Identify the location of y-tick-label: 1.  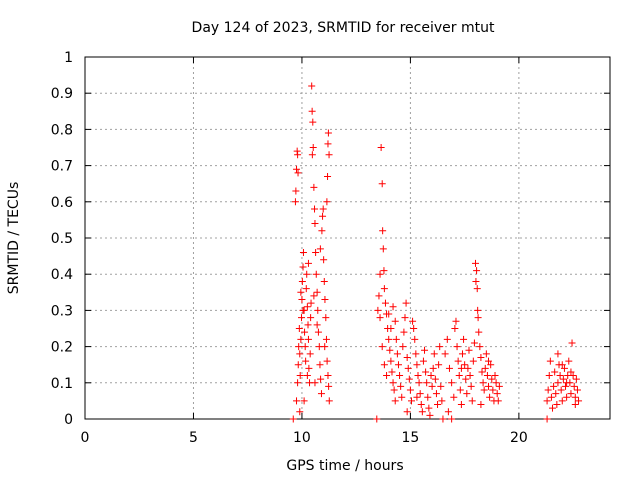
(68, 58).